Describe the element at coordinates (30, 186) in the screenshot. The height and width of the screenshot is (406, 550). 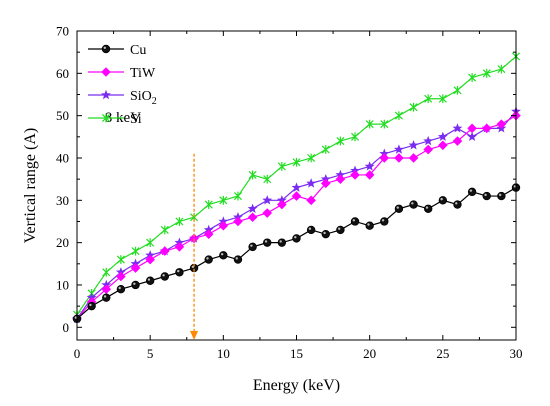
I see `y-axis-title: Vertical range (A)` at that location.